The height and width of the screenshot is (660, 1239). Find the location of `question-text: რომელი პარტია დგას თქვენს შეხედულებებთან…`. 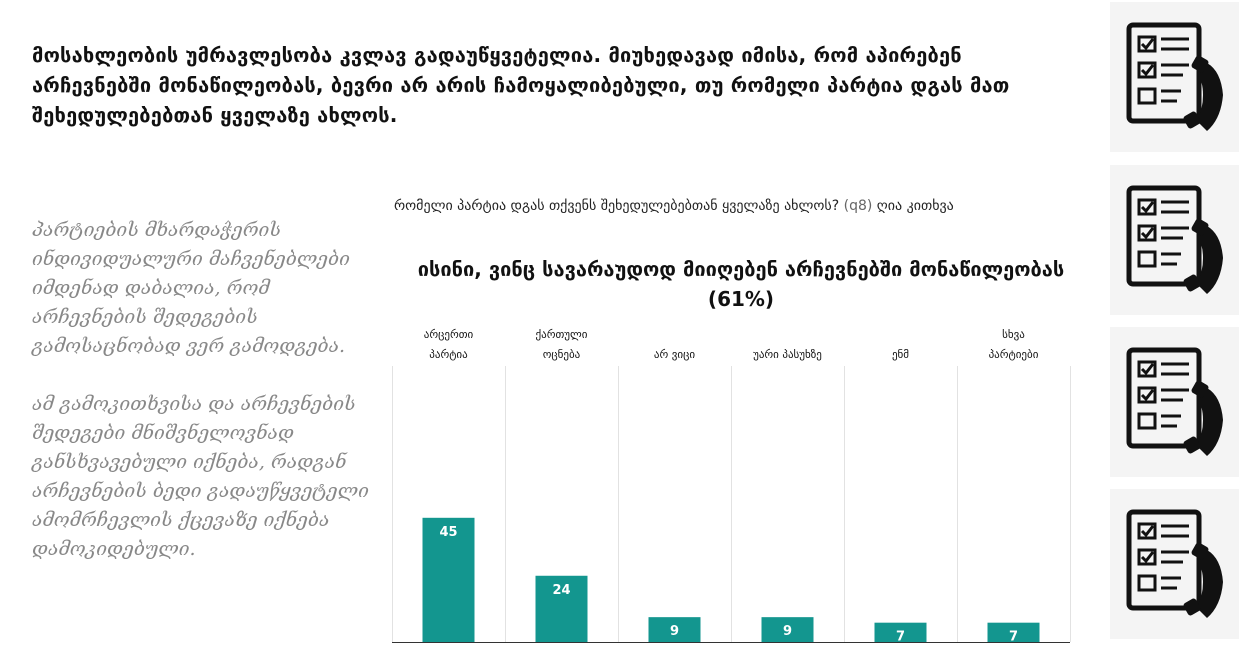

question-text: რომელი პარტია დგას თქვენს შეხედულებებთან… is located at coordinates (617, 206).